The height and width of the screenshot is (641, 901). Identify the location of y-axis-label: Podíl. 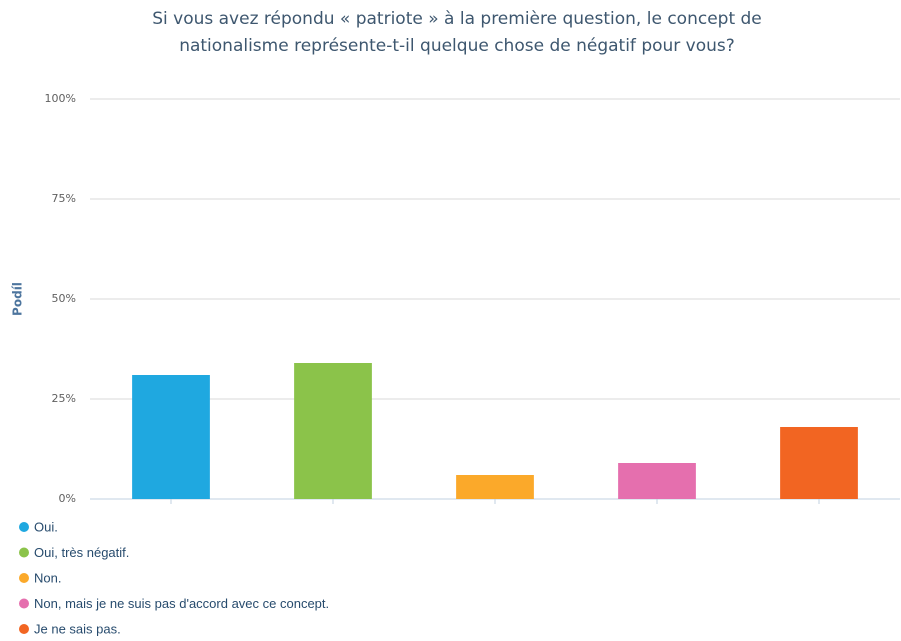
(18, 299).